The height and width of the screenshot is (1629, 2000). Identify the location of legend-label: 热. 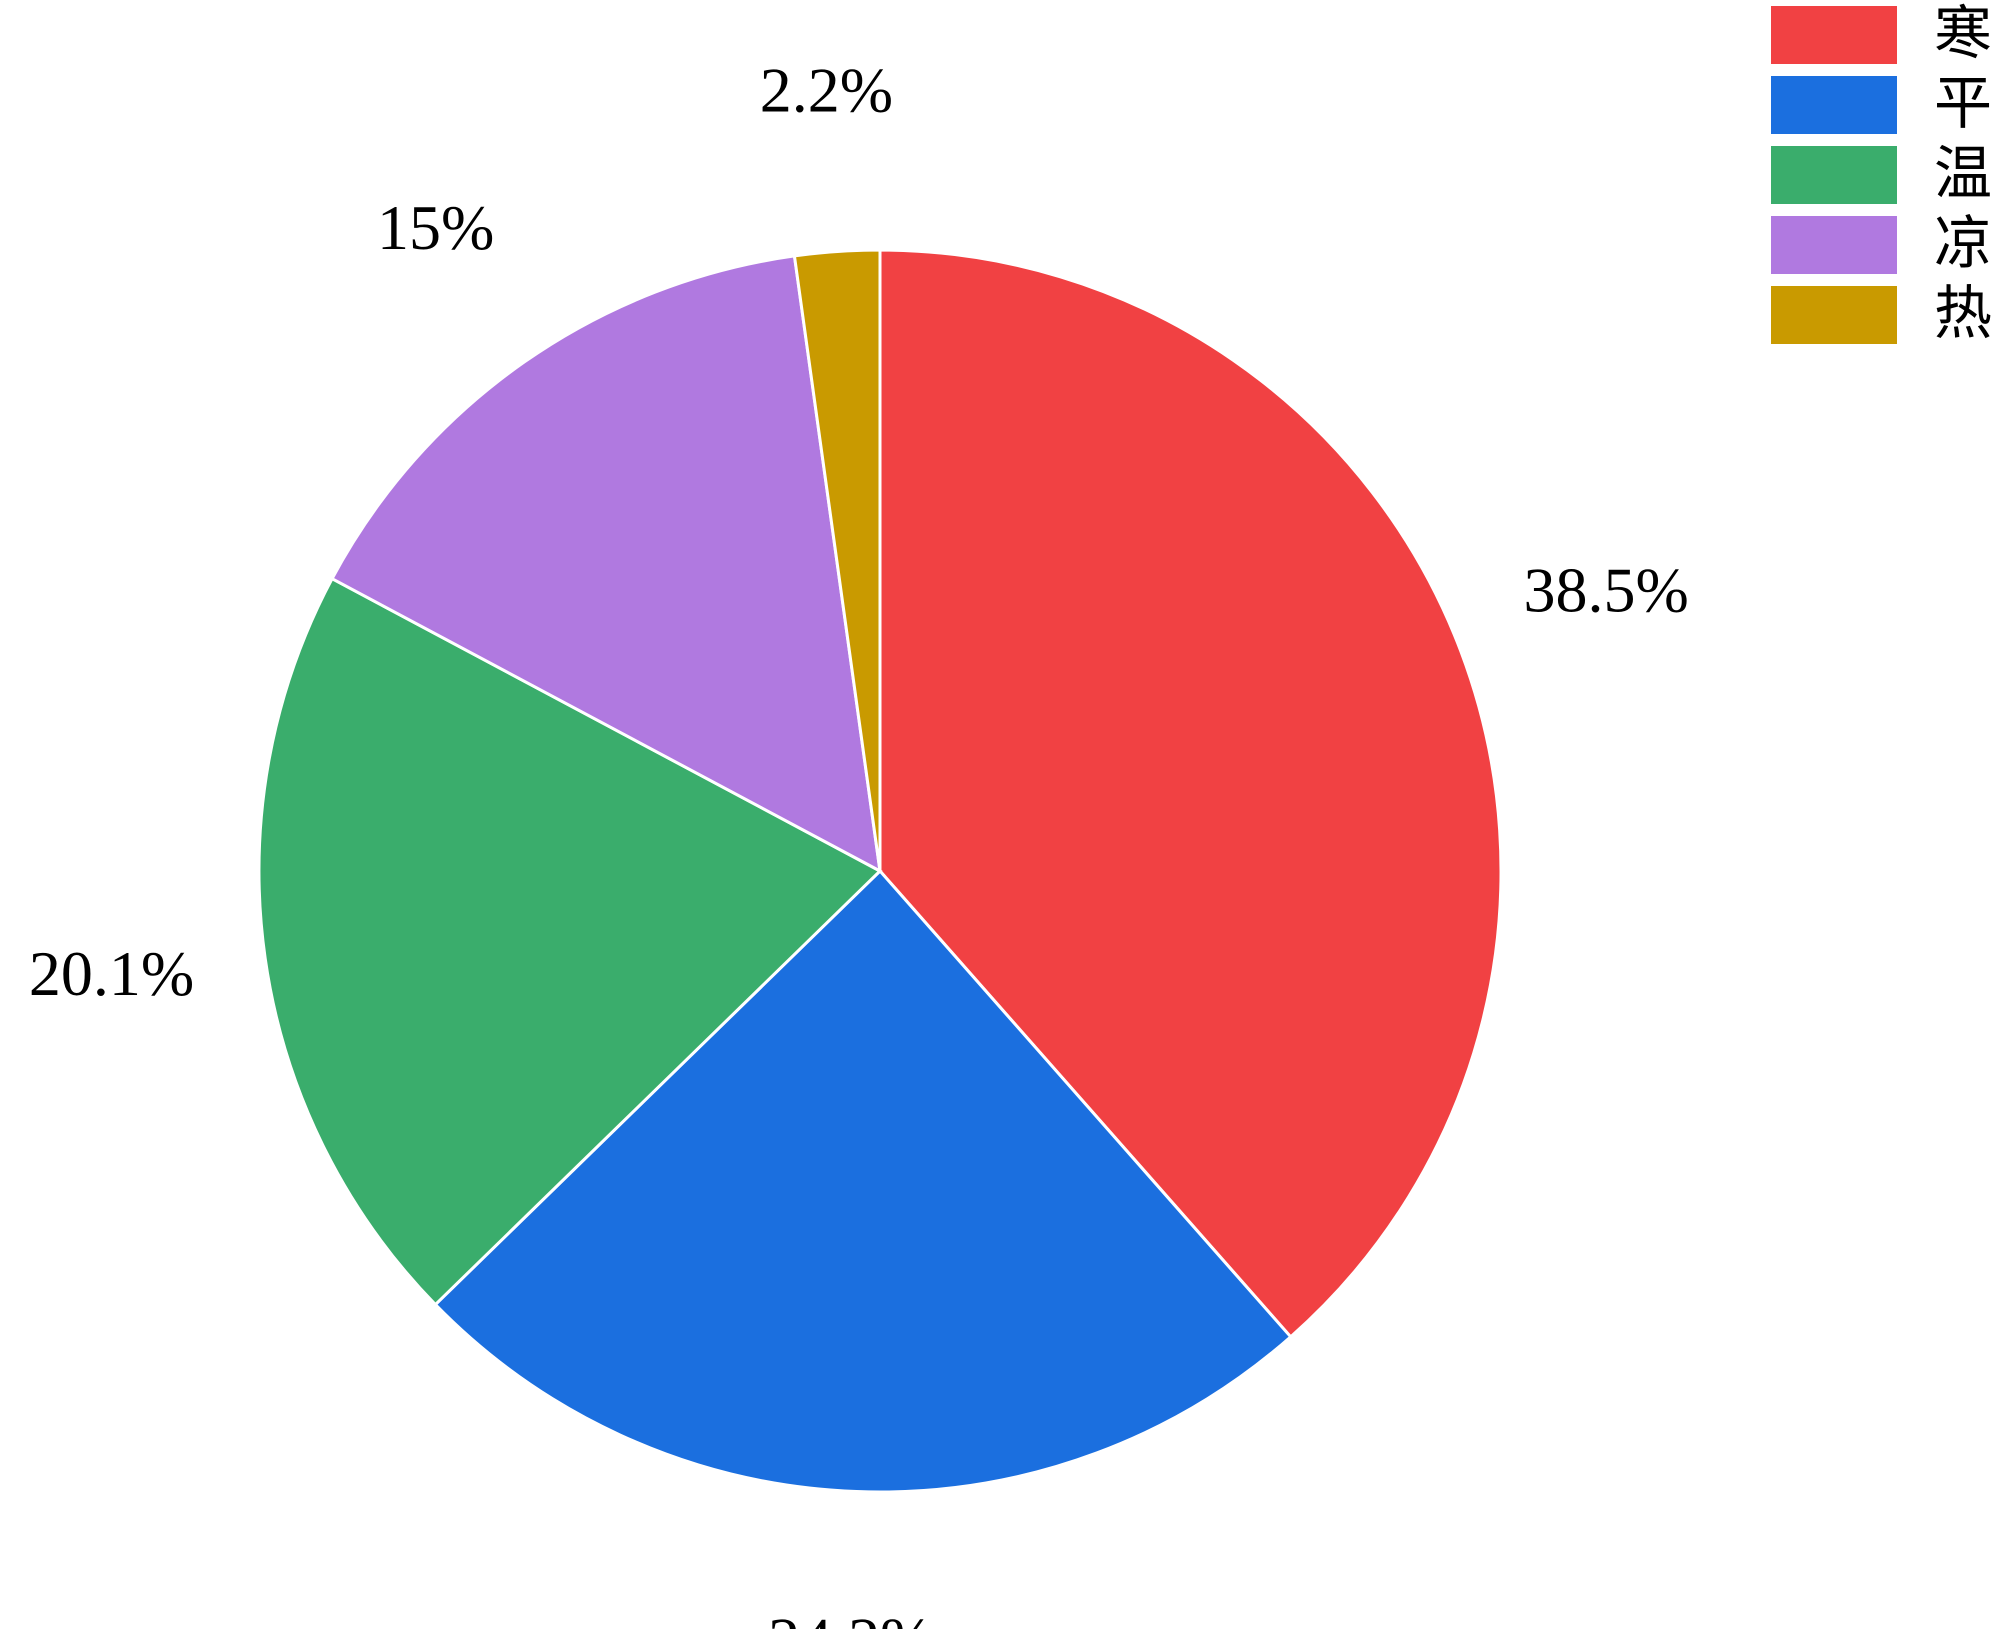
(1963, 313).